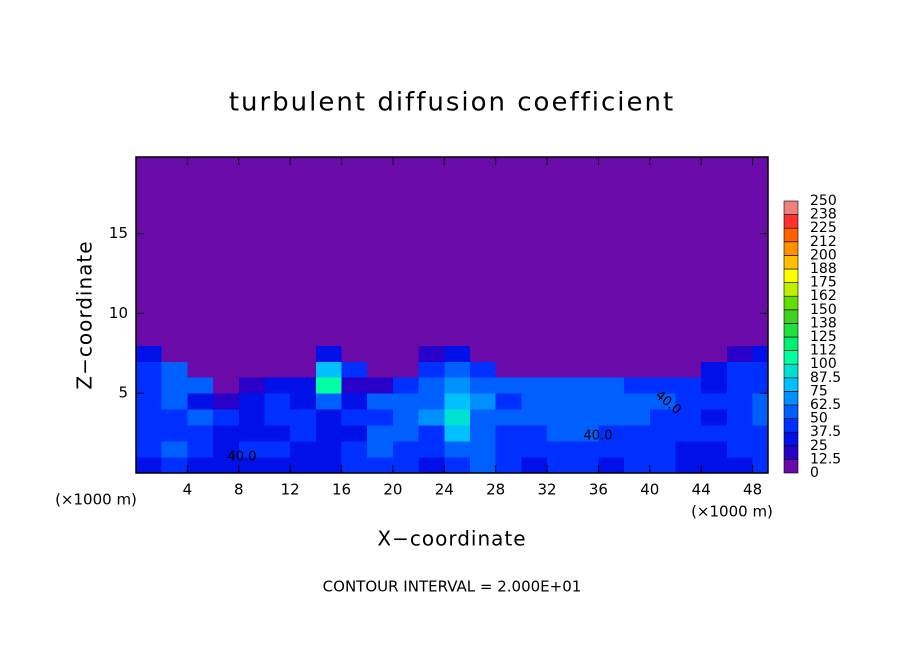 This screenshot has height=654, width=904. What do you see at coordinates (547, 490) in the screenshot?
I see `x-tick-label: 32` at bounding box center [547, 490].